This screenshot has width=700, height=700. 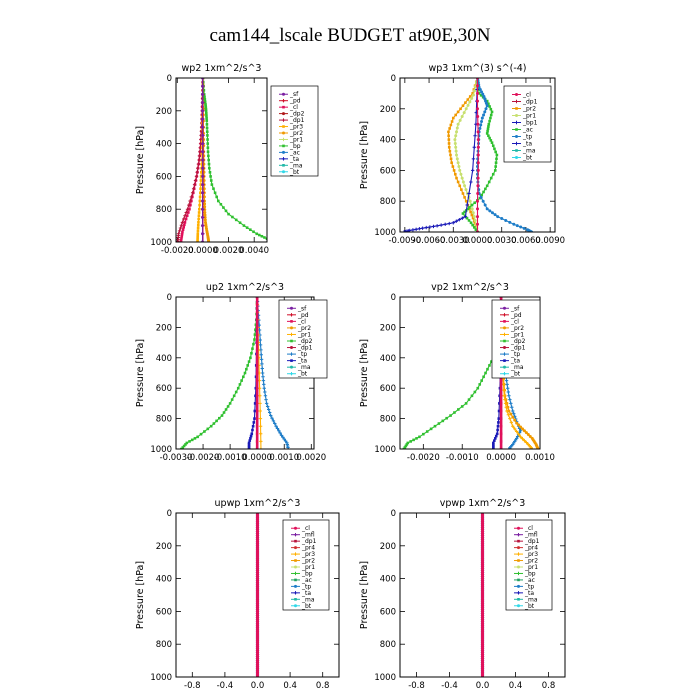 I want to click on x-tick-label: -0.0020, so click(x=203, y=458).